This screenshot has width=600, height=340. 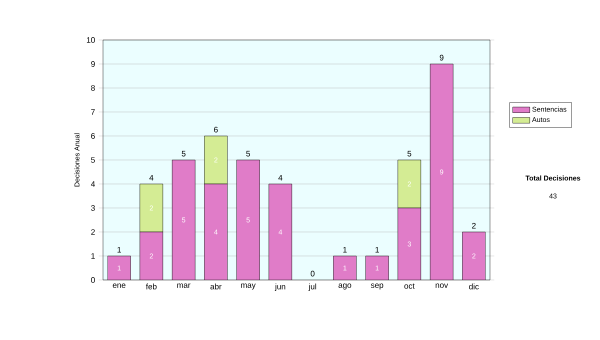 What do you see at coordinates (183, 286) in the screenshot?
I see `x-tick-label: mar` at bounding box center [183, 286].